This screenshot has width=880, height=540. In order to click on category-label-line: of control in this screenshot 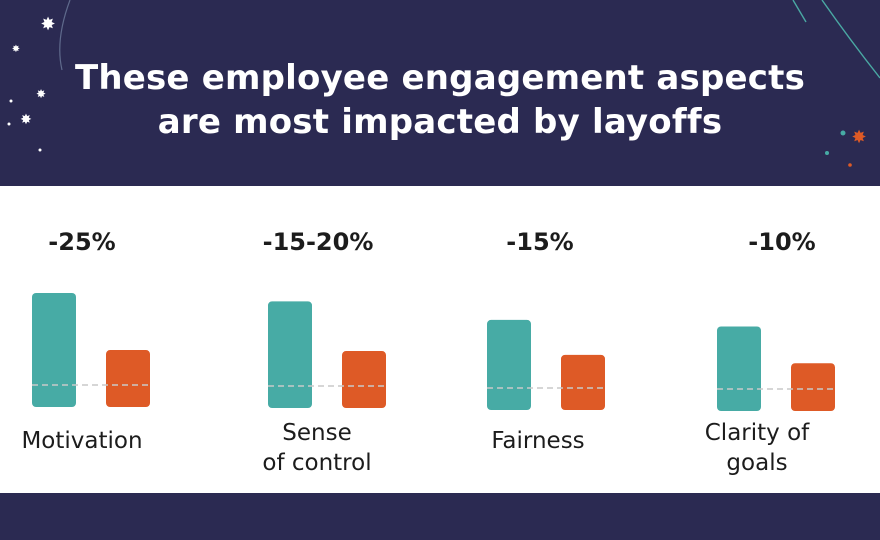, I will do `click(316, 463)`.